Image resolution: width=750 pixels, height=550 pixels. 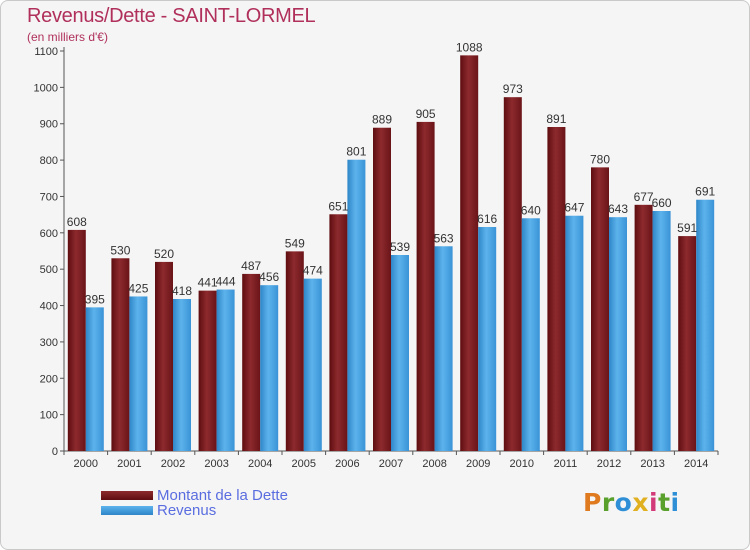 What do you see at coordinates (574, 208) in the screenshot?
I see `data-label-revenus: 647` at bounding box center [574, 208].